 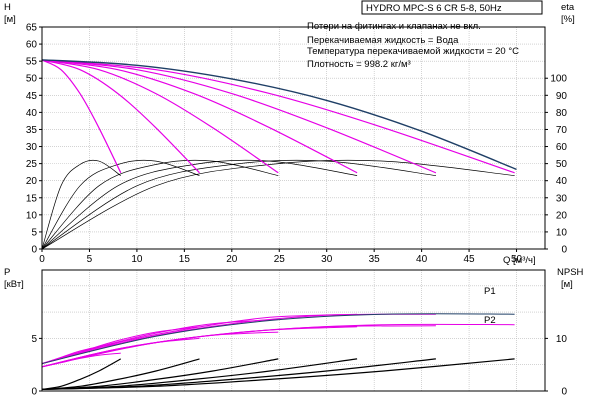 I want to click on y-right-tick-label: 60, so click(x=562, y=147).